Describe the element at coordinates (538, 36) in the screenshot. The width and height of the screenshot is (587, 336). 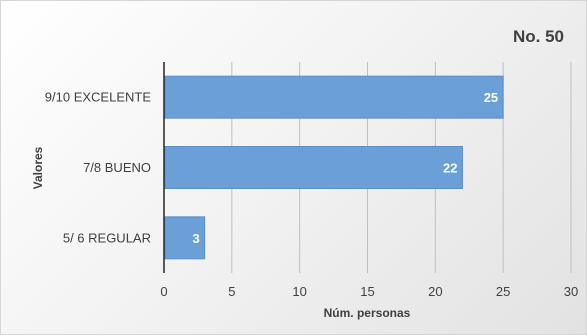
I see `chart-title: No. 50` at that location.